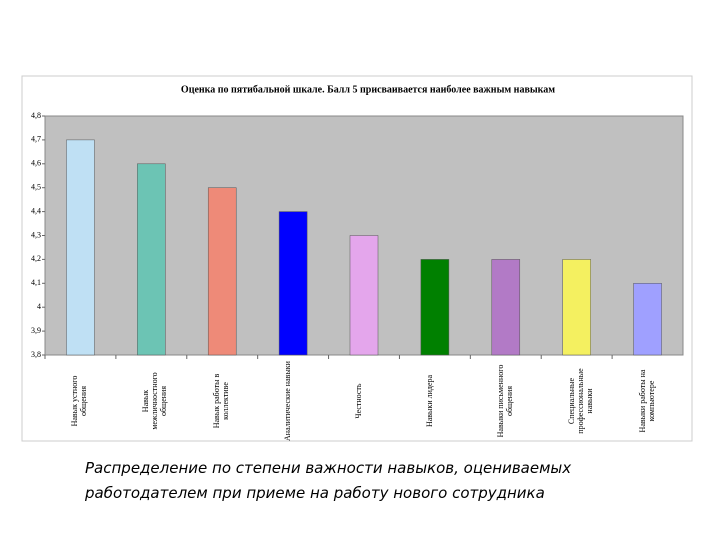 The height and width of the screenshot is (540, 720). I want to click on x-tick-label: Навыки работы на компьютере, so click(646, 401).